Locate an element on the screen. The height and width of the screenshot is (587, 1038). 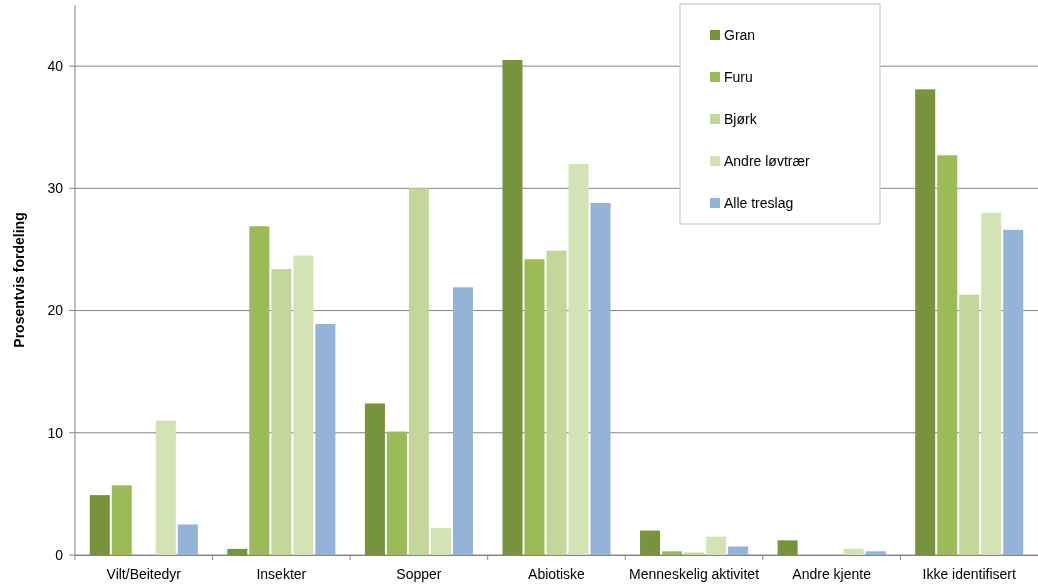
y-tick-label: 20 is located at coordinates (55, 310).